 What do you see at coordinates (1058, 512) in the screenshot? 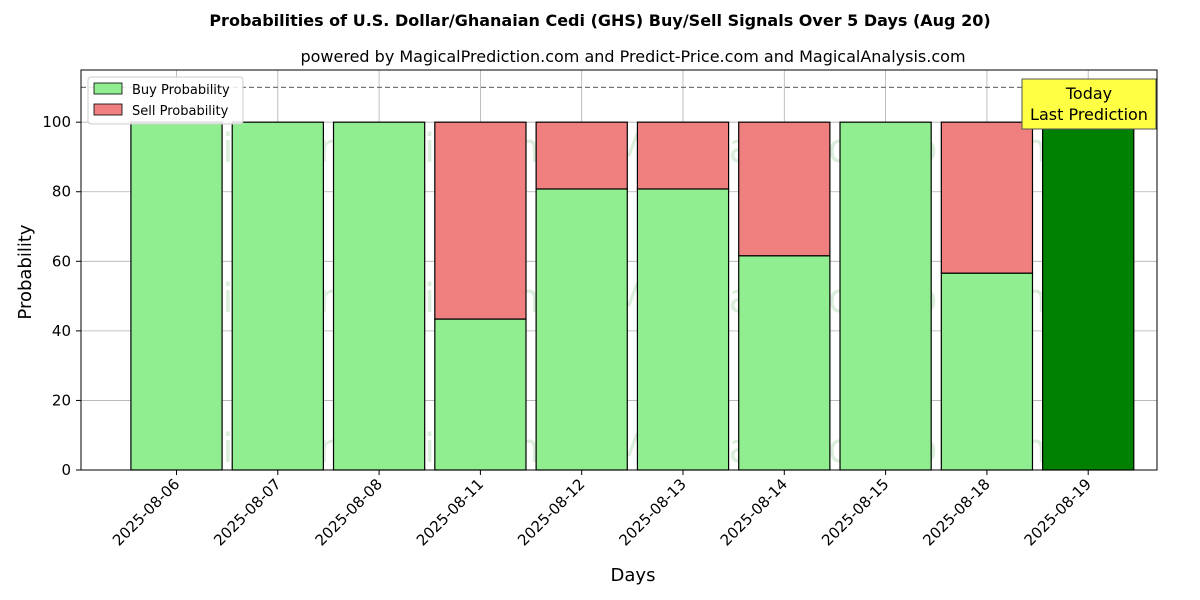
I see `x-tick-label: 2025-08-19` at bounding box center [1058, 512].